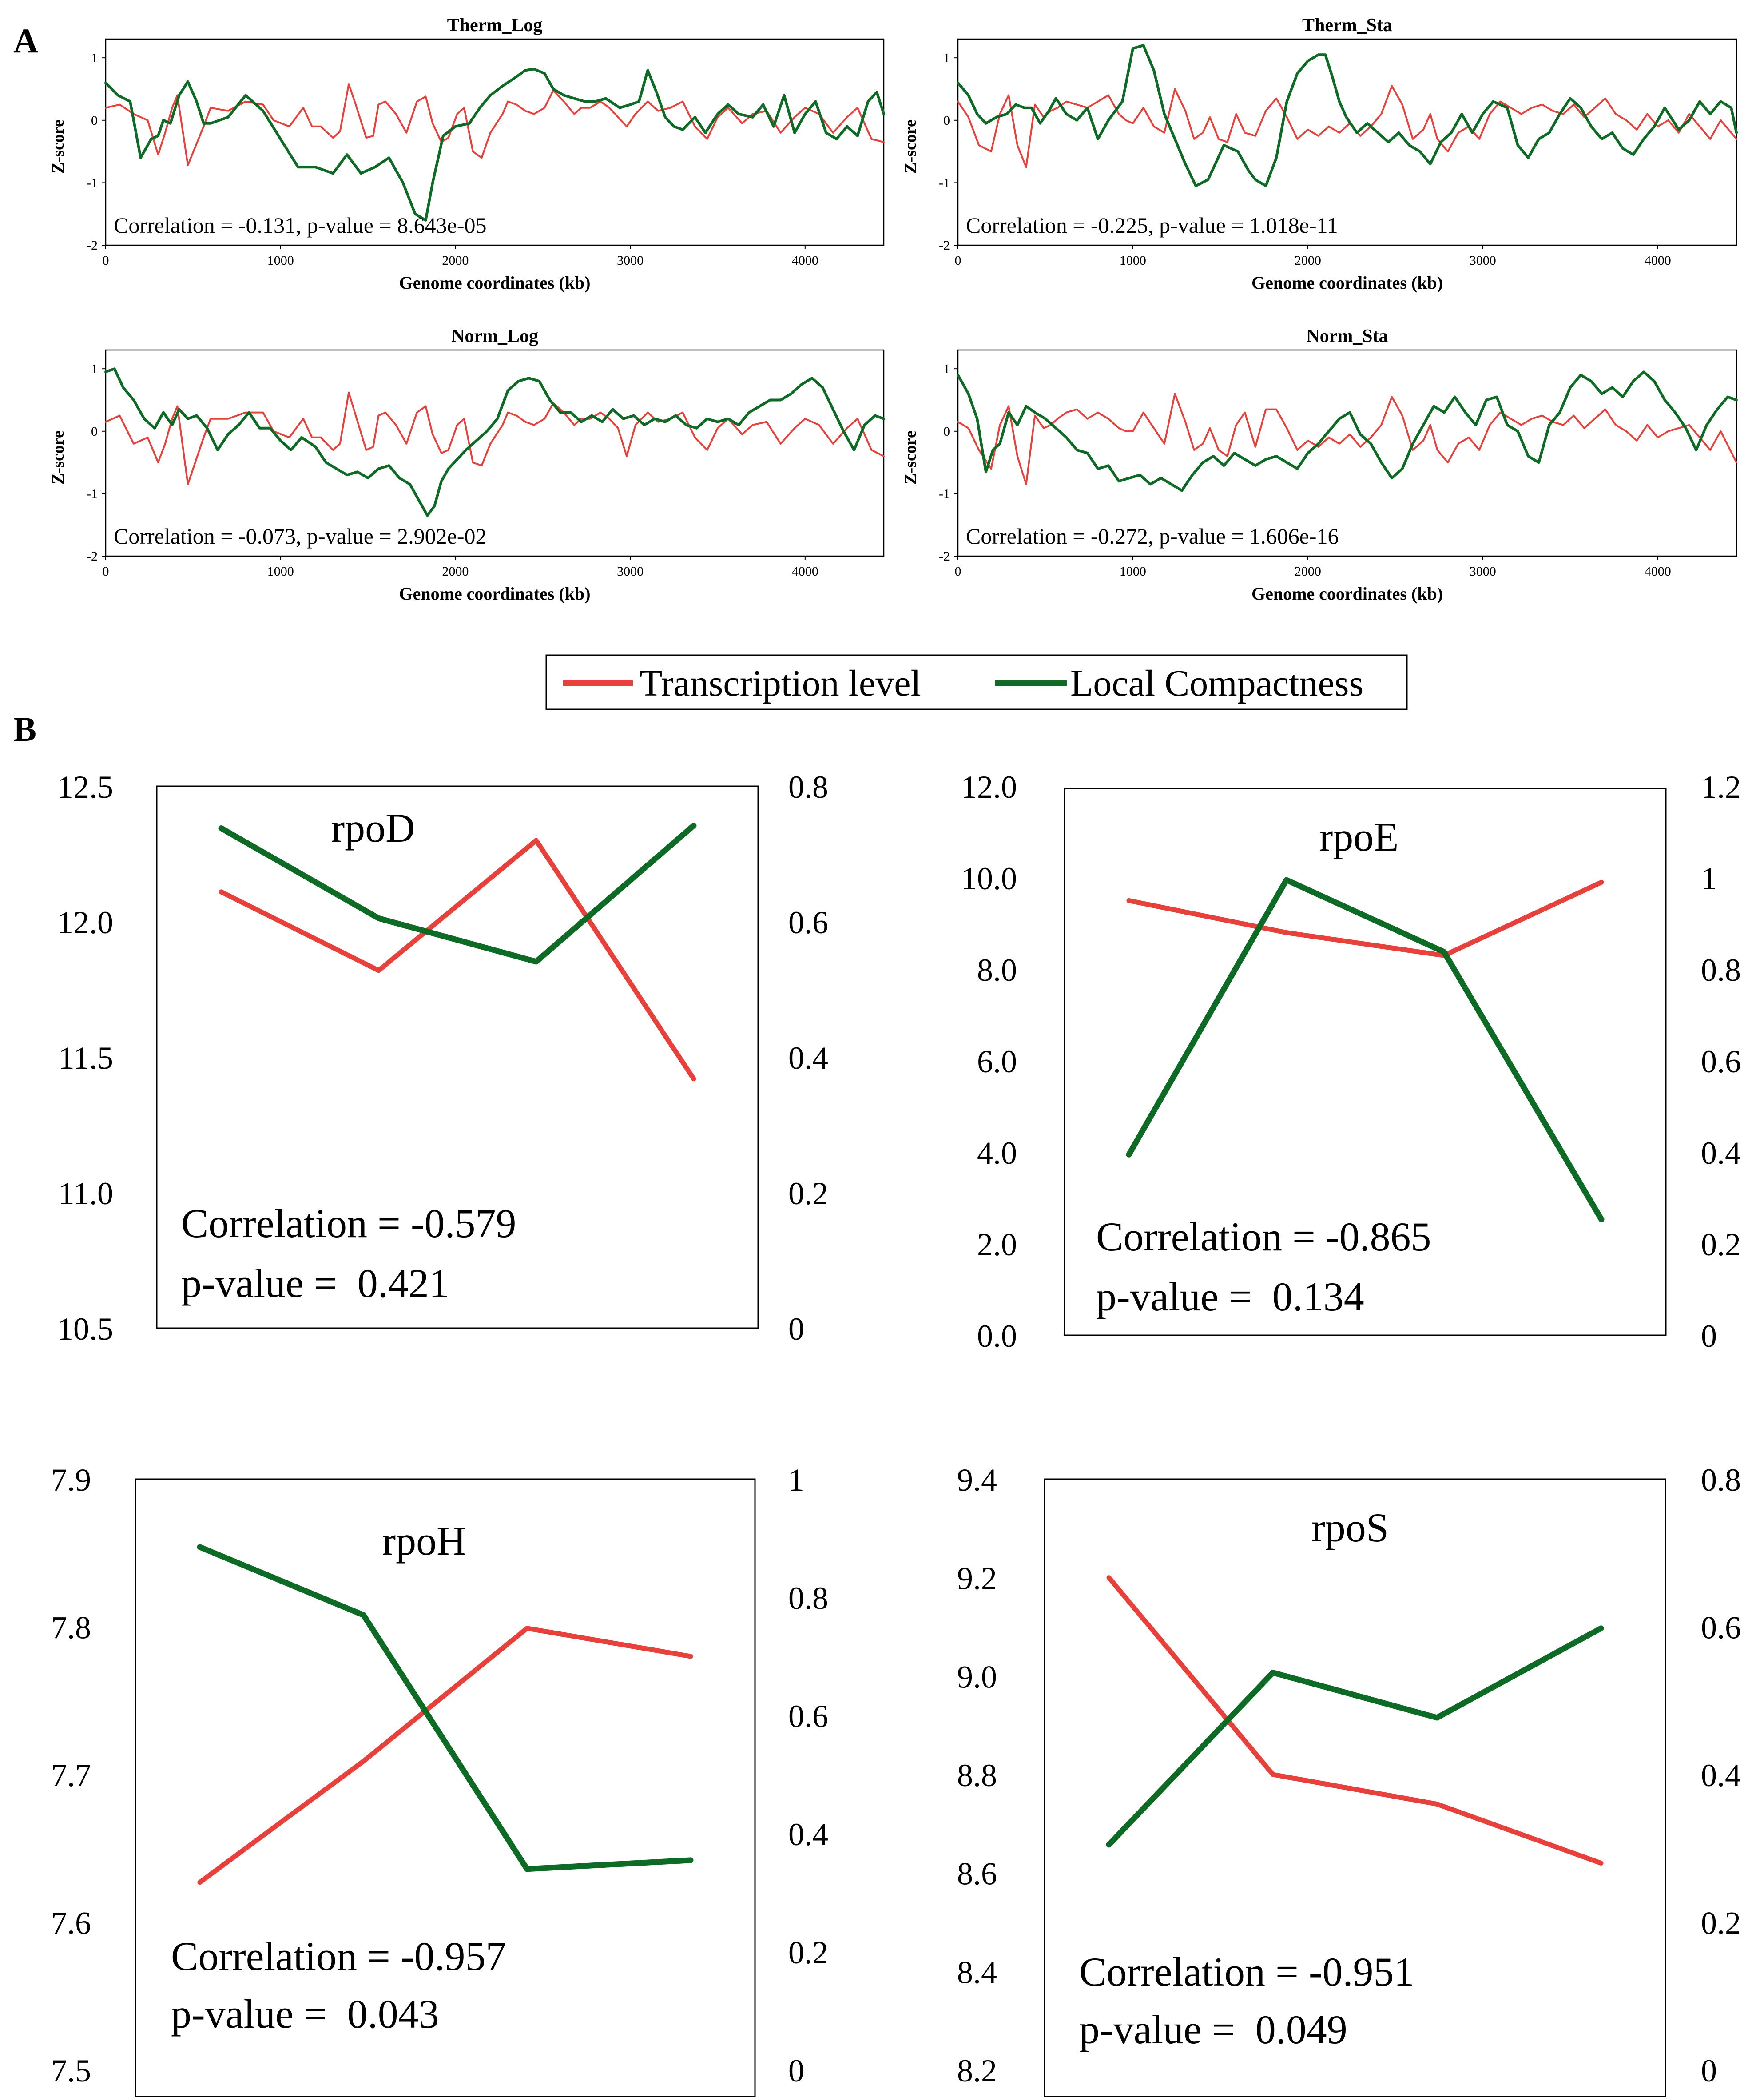  Describe the element at coordinates (1347, 336) in the screenshot. I see `chart-title: Norm_Sta` at that location.